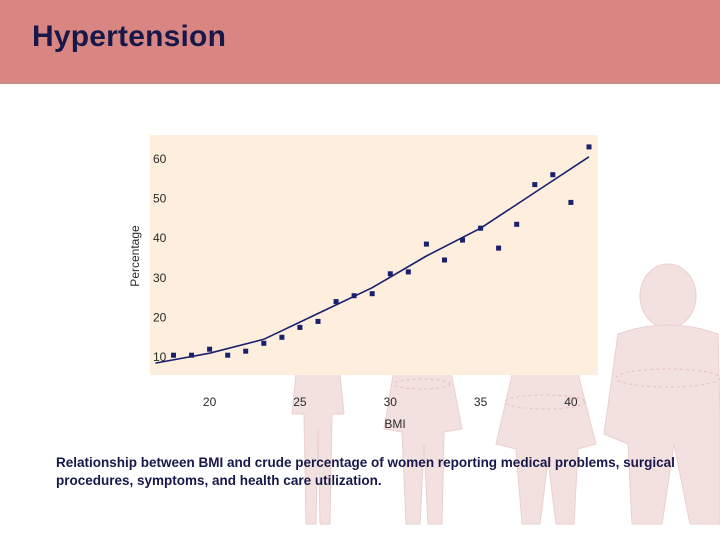 The image size is (720, 540). Describe the element at coordinates (160, 159) in the screenshot. I see `y-tick-label: 60` at that location.